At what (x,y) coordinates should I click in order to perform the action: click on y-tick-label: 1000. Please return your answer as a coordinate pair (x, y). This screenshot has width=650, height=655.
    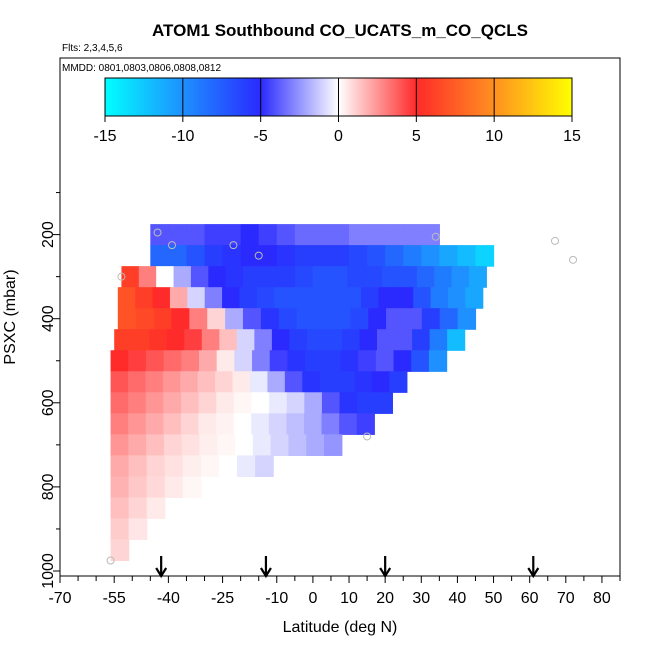
    Looking at the image, I should click on (48, 571).